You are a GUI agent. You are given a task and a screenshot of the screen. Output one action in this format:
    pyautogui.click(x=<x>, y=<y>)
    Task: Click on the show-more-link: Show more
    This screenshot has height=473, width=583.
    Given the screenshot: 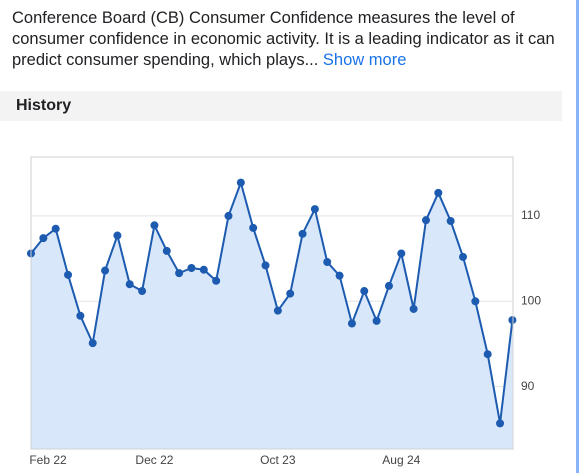 What is the action you would take?
    pyautogui.click(x=364, y=60)
    